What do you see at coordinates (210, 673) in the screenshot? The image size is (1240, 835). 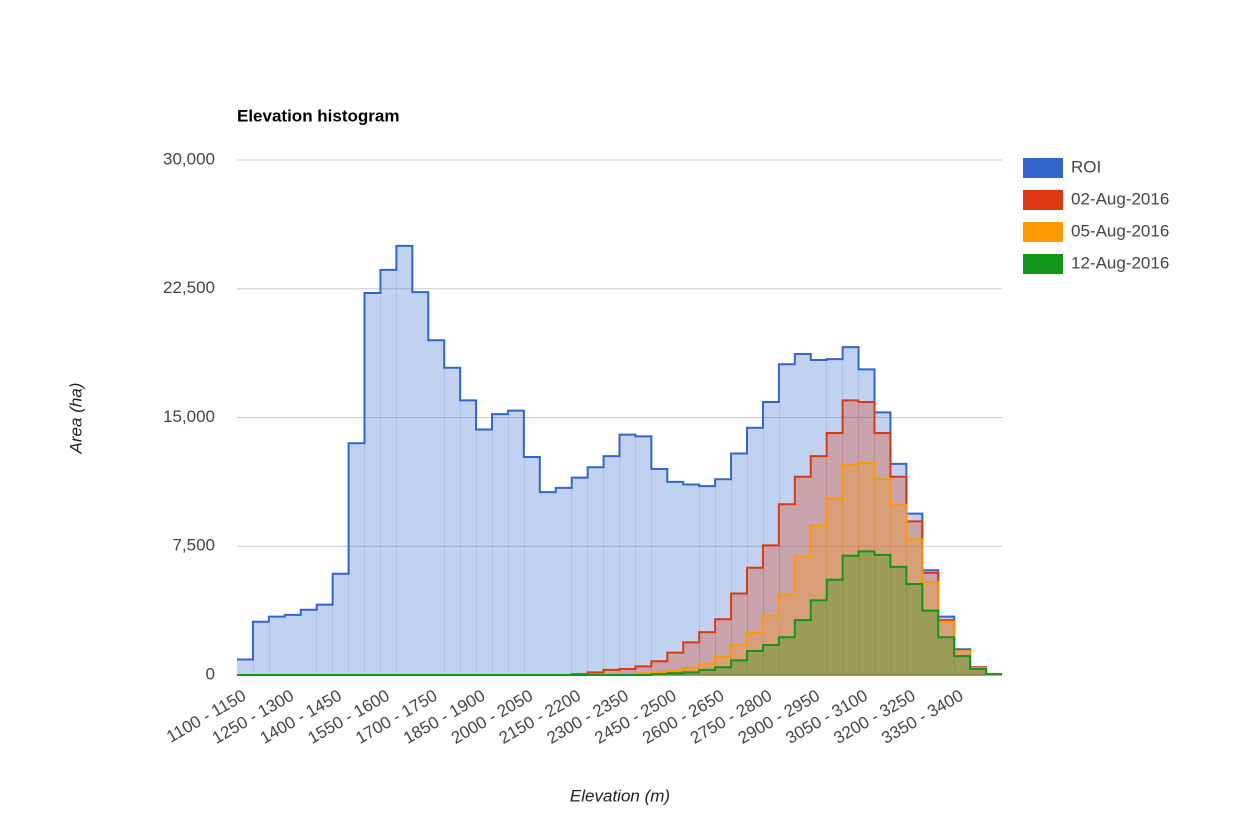 I see `y-tick-label: 0` at bounding box center [210, 673].